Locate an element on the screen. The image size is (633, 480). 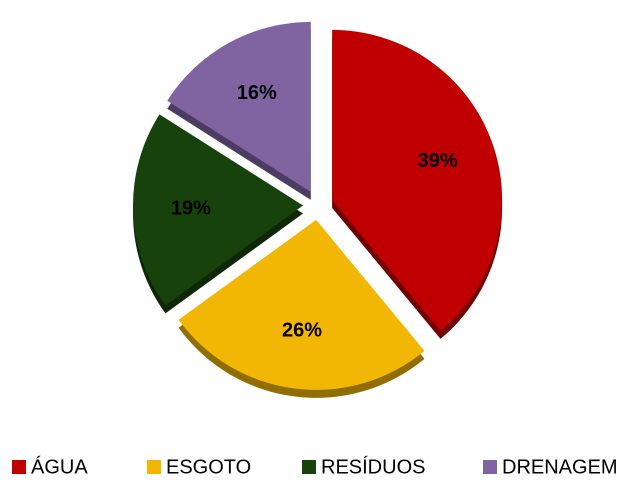
data-label: 19% is located at coordinates (191, 208).